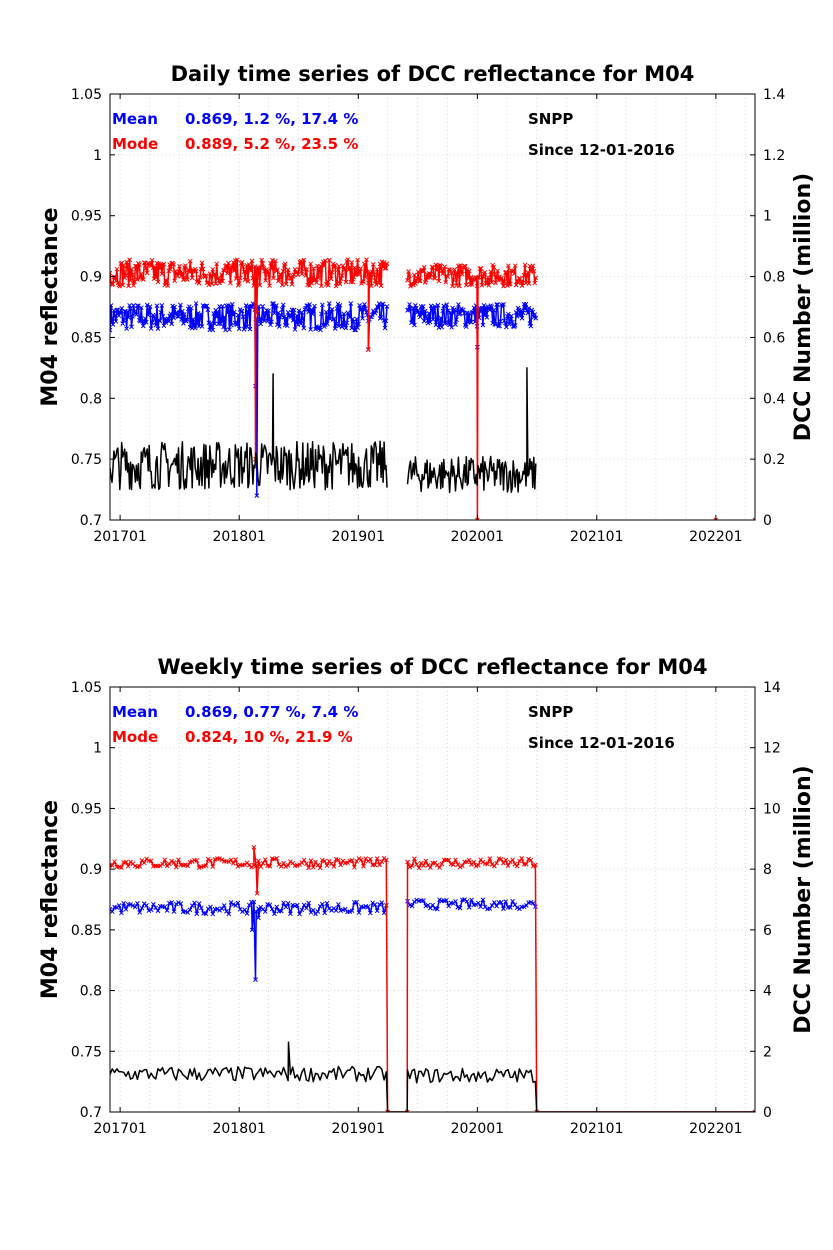 The width and height of the screenshot is (833, 1250). What do you see at coordinates (119, 1129) in the screenshot?
I see `x-tick-label: 201701` at bounding box center [119, 1129].